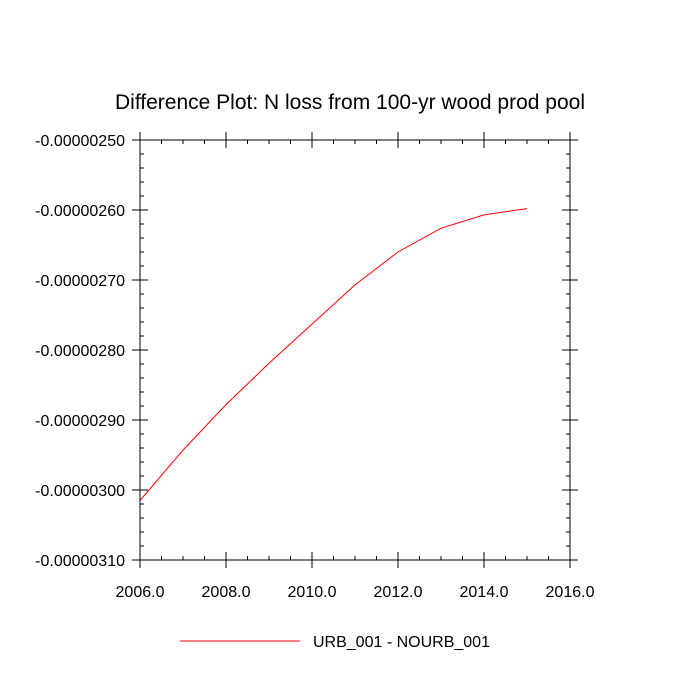 This screenshot has height=700, width=700. Describe the element at coordinates (80, 421) in the screenshot. I see `y-tick-label: -0.00000290` at that location.